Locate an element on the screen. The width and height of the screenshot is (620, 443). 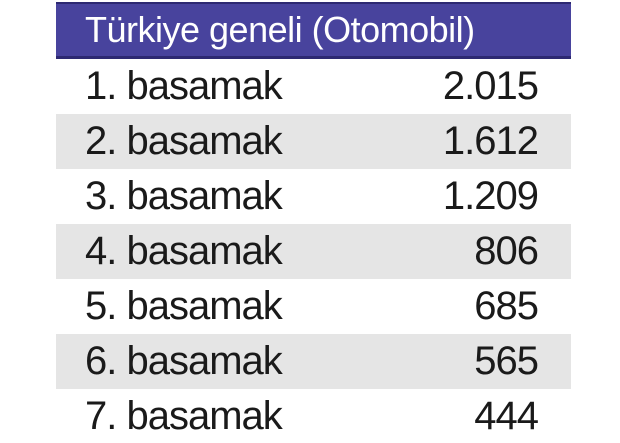
row-value: 444 is located at coordinates (506, 416).